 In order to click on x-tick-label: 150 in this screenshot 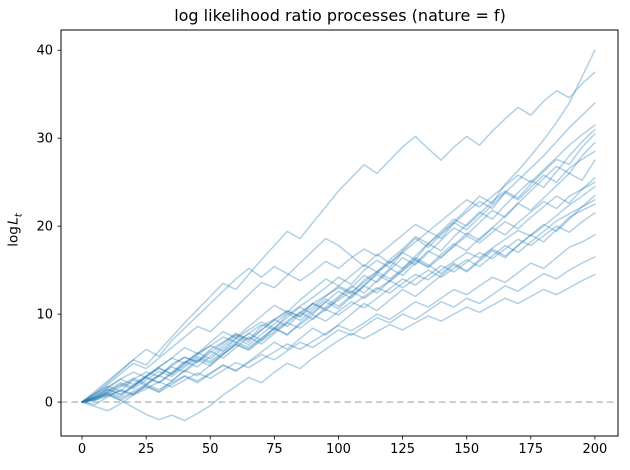, I will do `click(466, 449)`.